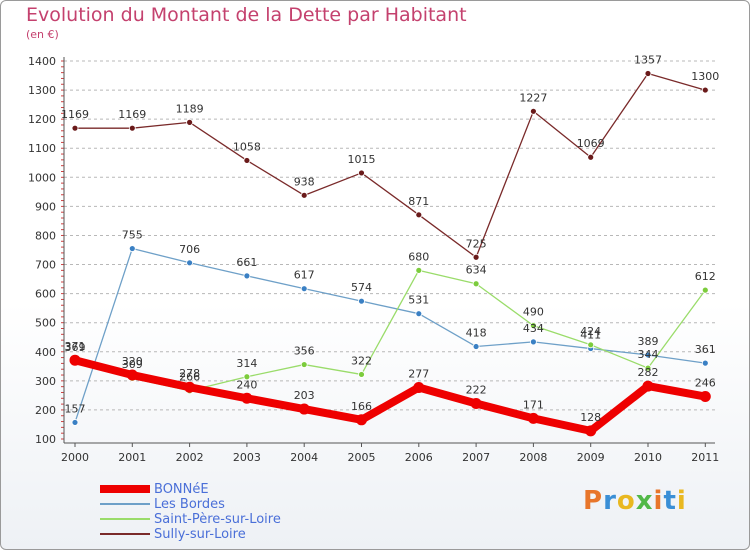 Image resolution: width=750 pixels, height=550 pixels. What do you see at coordinates (533, 404) in the screenshot?
I see `data-label: 171` at bounding box center [533, 404].